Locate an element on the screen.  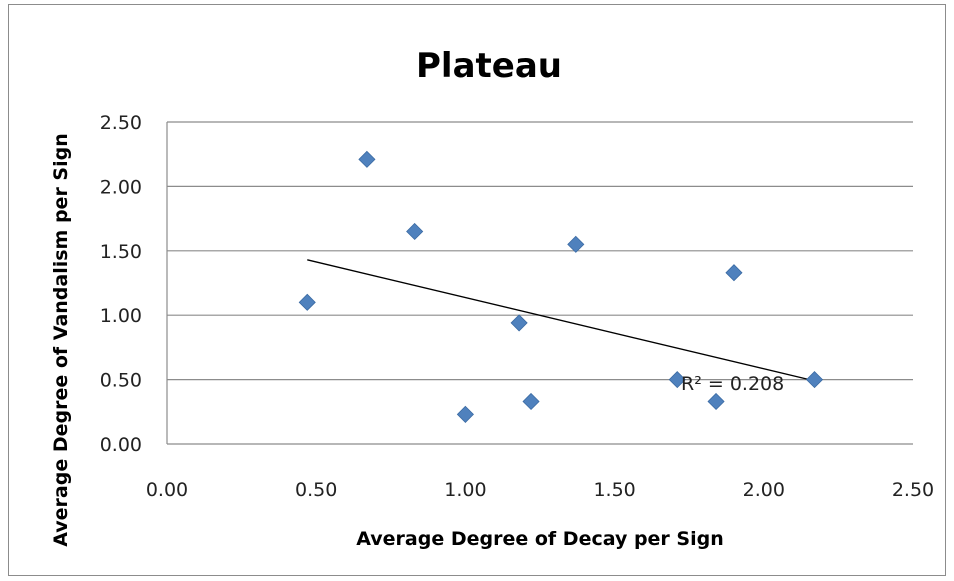
x-axis-title: Average Degree of Decay per Sign is located at coordinates (540, 539).